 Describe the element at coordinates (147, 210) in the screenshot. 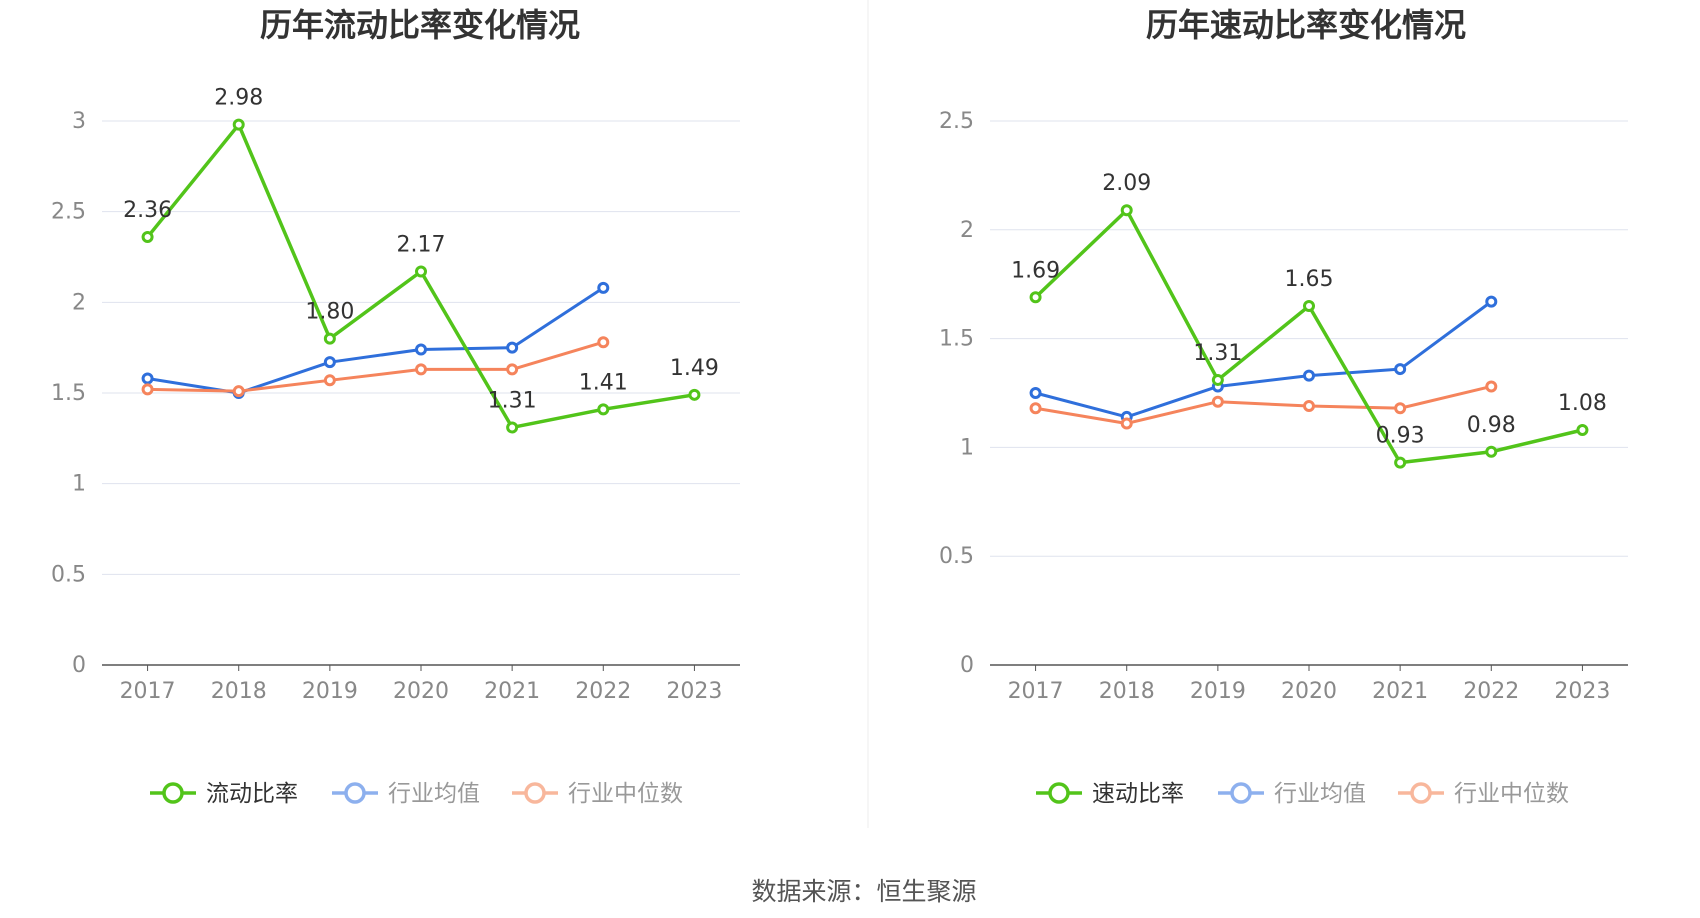

I see `data-label: 2.36` at that location.